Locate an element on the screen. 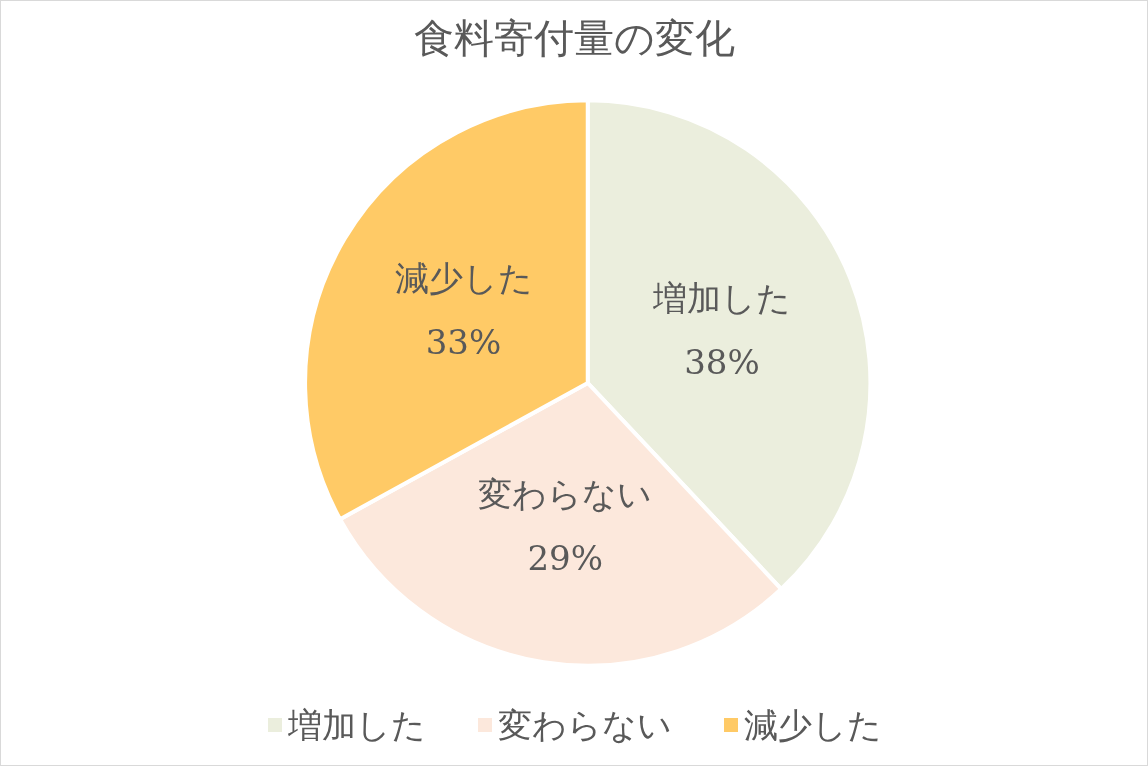 The height and width of the screenshot is (766, 1148). legend-label: 増加した is located at coordinates (356, 725).